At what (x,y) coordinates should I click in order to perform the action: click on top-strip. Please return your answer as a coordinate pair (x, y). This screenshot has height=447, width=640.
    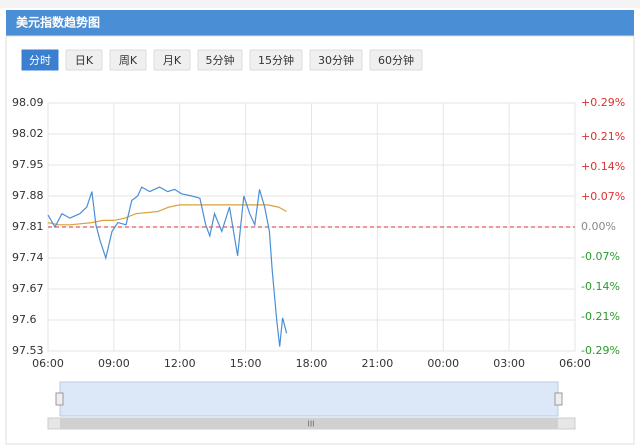
    Looking at the image, I should click on (320, 4).